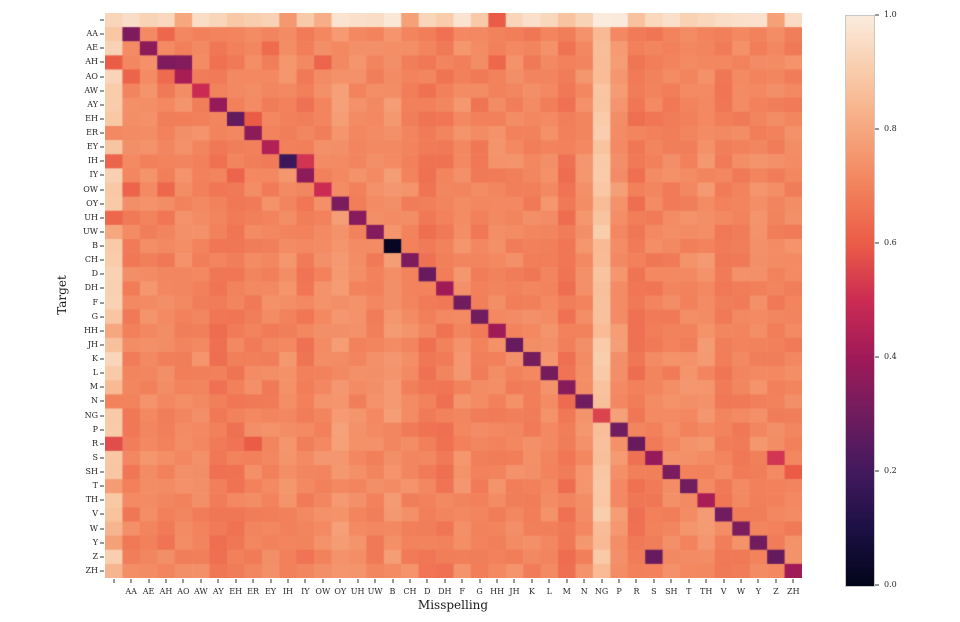 This screenshot has width=960, height=622. What do you see at coordinates (90, 189) in the screenshot?
I see `y-tick-label: OW` at bounding box center [90, 189].